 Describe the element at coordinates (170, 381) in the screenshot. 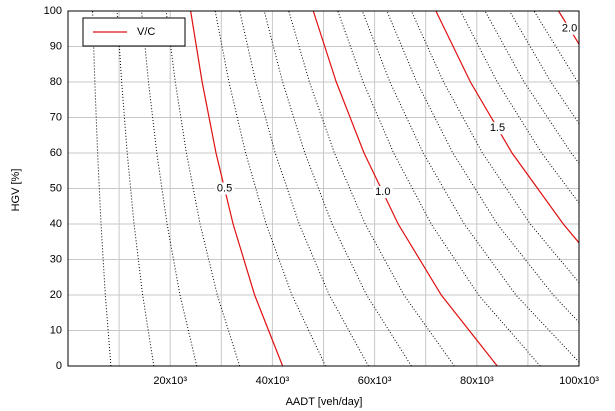

I see `x-tick-label: 20x10³` at that location.